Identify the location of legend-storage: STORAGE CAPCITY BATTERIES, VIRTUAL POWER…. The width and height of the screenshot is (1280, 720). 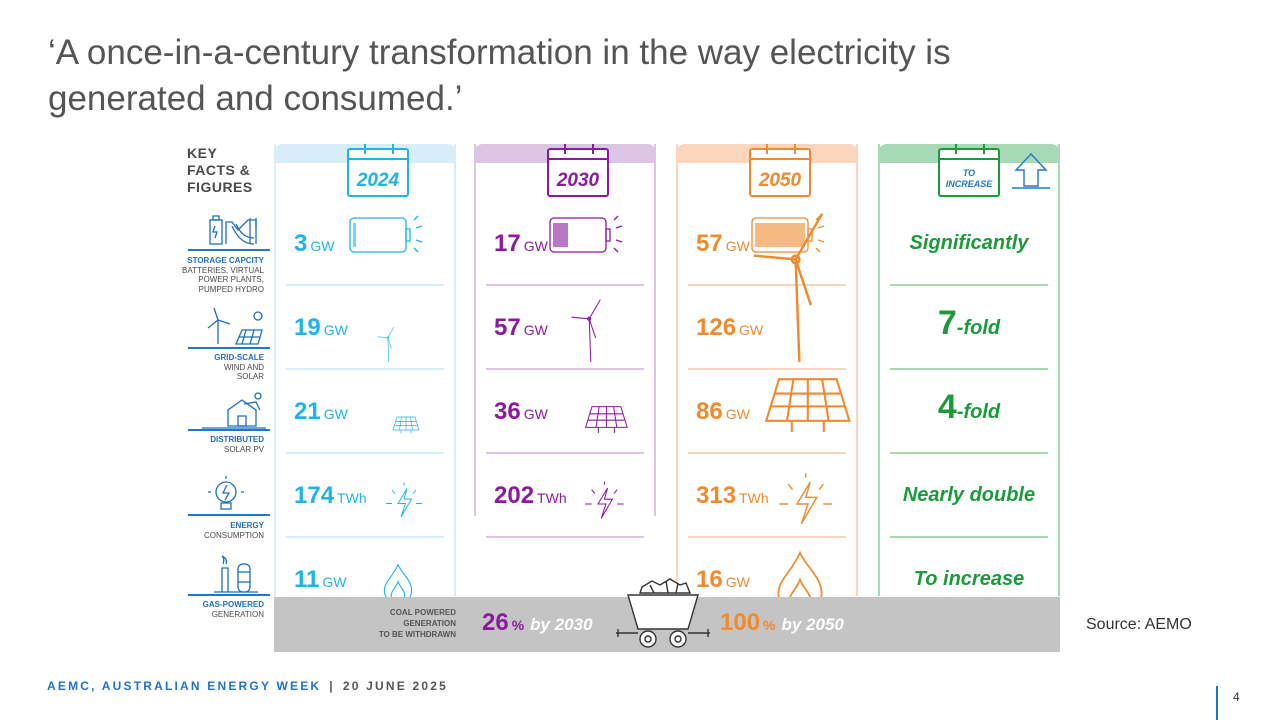
(225, 254).